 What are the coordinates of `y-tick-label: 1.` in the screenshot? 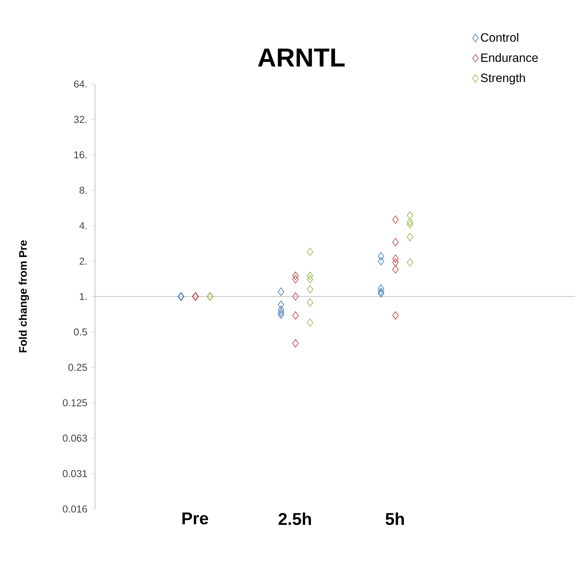 It's located at (83, 296).